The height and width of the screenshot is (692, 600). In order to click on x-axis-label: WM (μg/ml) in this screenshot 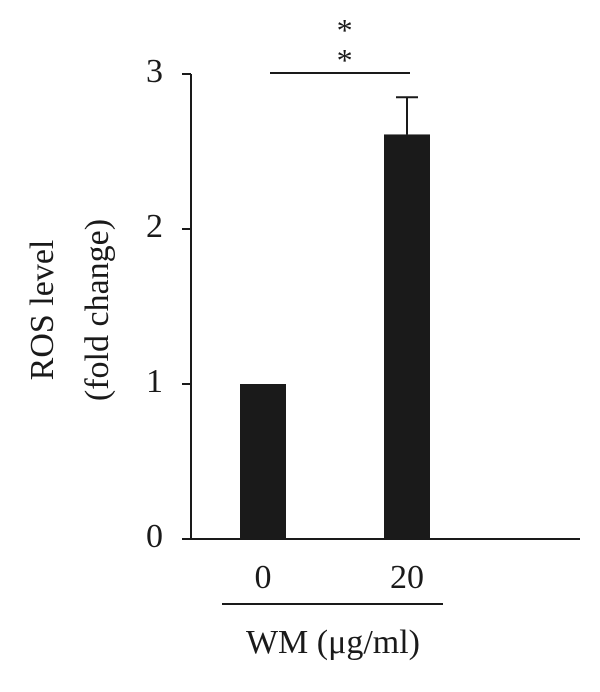, I will do `click(333, 642)`.